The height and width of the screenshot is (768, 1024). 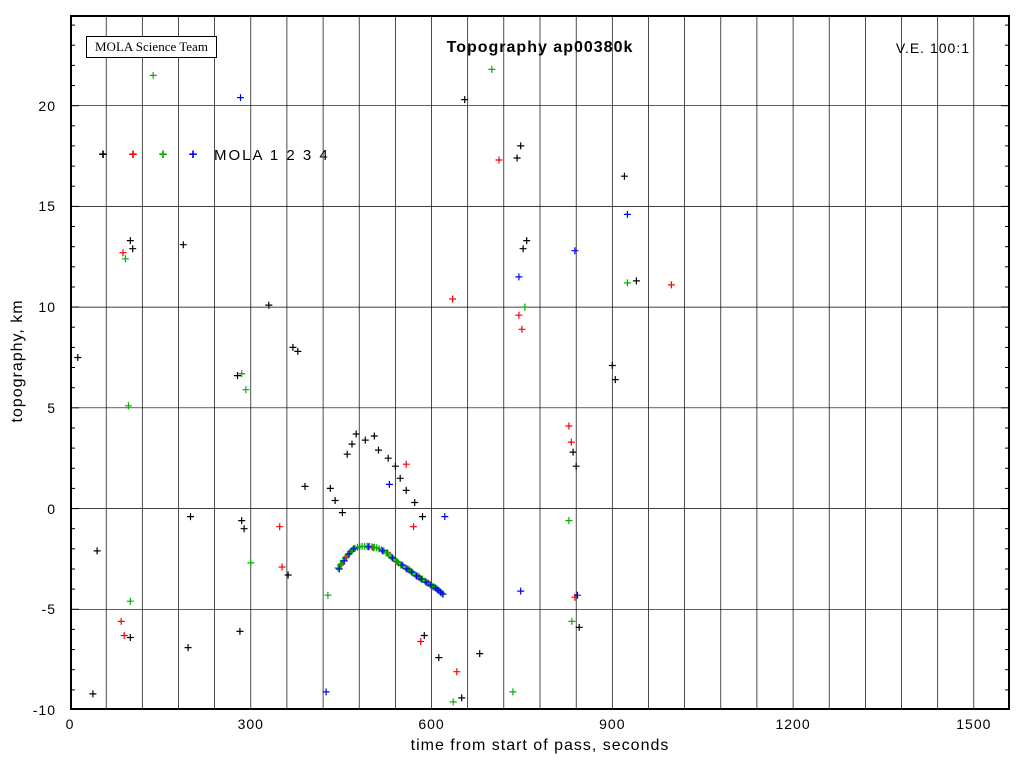 What do you see at coordinates (974, 724) in the screenshot?
I see `x-tick-label-1500: 1500` at bounding box center [974, 724].